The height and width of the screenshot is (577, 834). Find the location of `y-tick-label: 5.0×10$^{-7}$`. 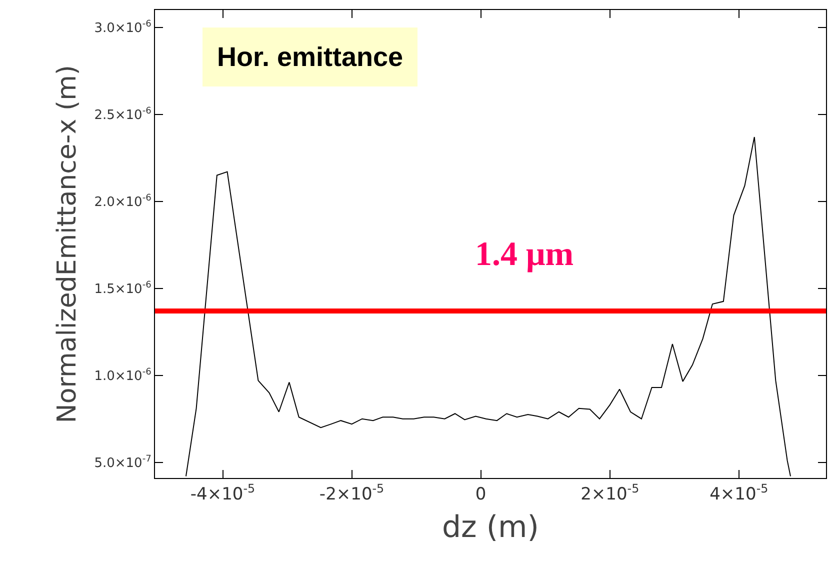

y-tick-label: 5.0×10$^{-7}$ is located at coordinates (123, 462).